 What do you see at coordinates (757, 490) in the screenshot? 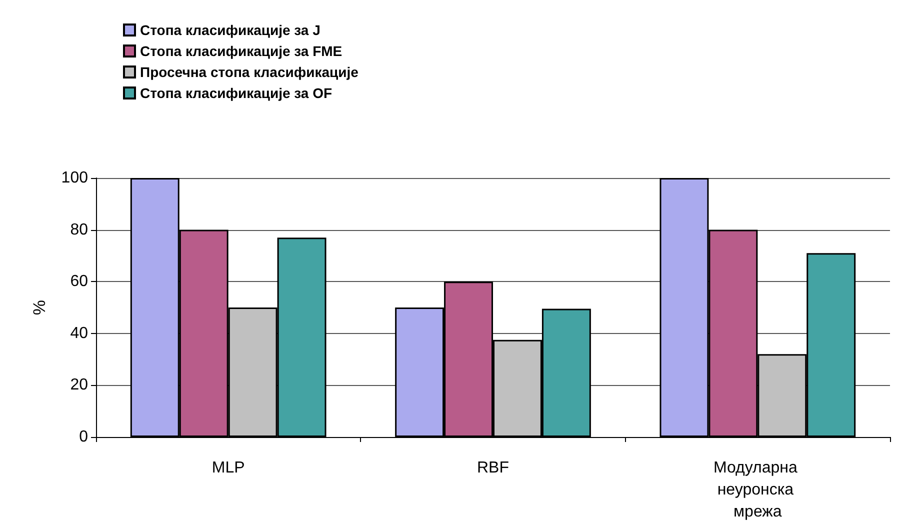
I see `x-tick-label: Модуларна неуронска мрежа` at bounding box center [757, 490].